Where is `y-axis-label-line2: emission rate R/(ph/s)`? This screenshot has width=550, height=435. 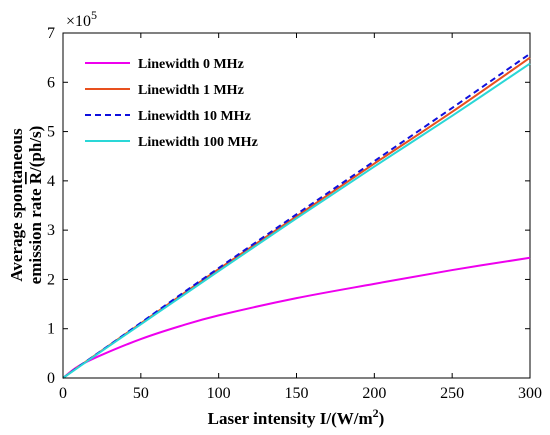 y-axis-label-line2: emission rate R/(ph/s) is located at coordinates (35, 205).